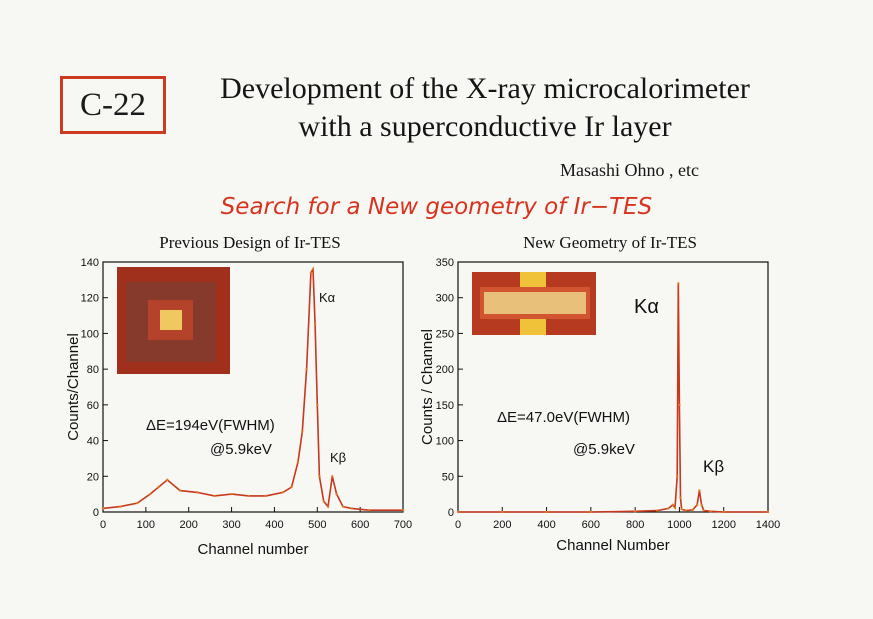 This screenshot has width=873, height=619. Describe the element at coordinates (610, 242) in the screenshot. I see `chart-2-title: New Geometry of Ir-TES` at that location.